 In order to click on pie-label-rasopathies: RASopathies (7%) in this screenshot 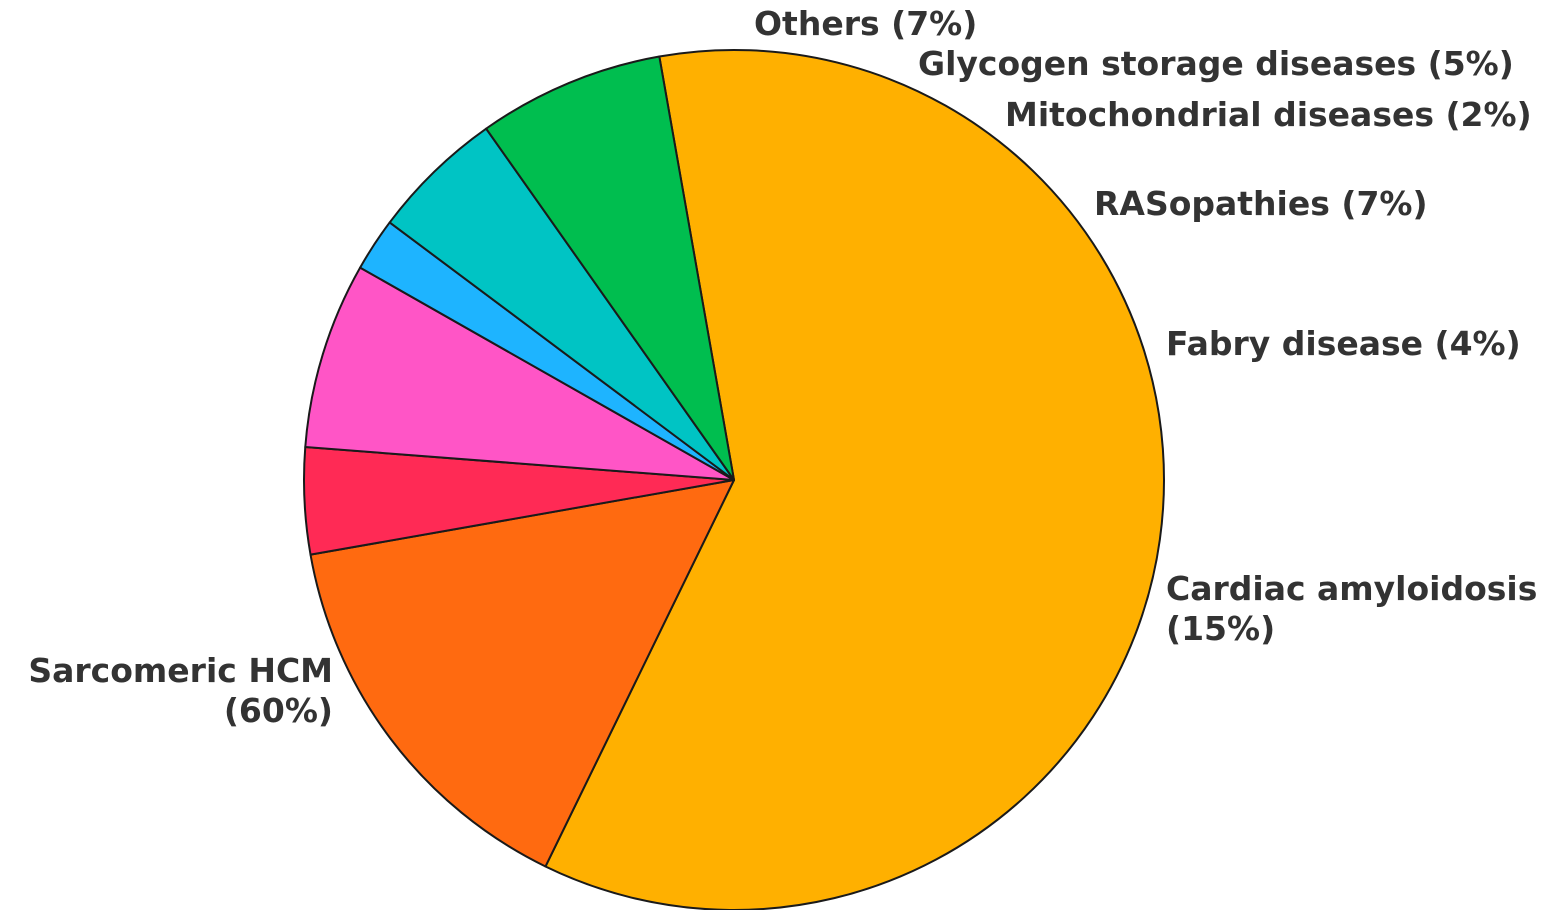, I will do `click(1261, 203)`.